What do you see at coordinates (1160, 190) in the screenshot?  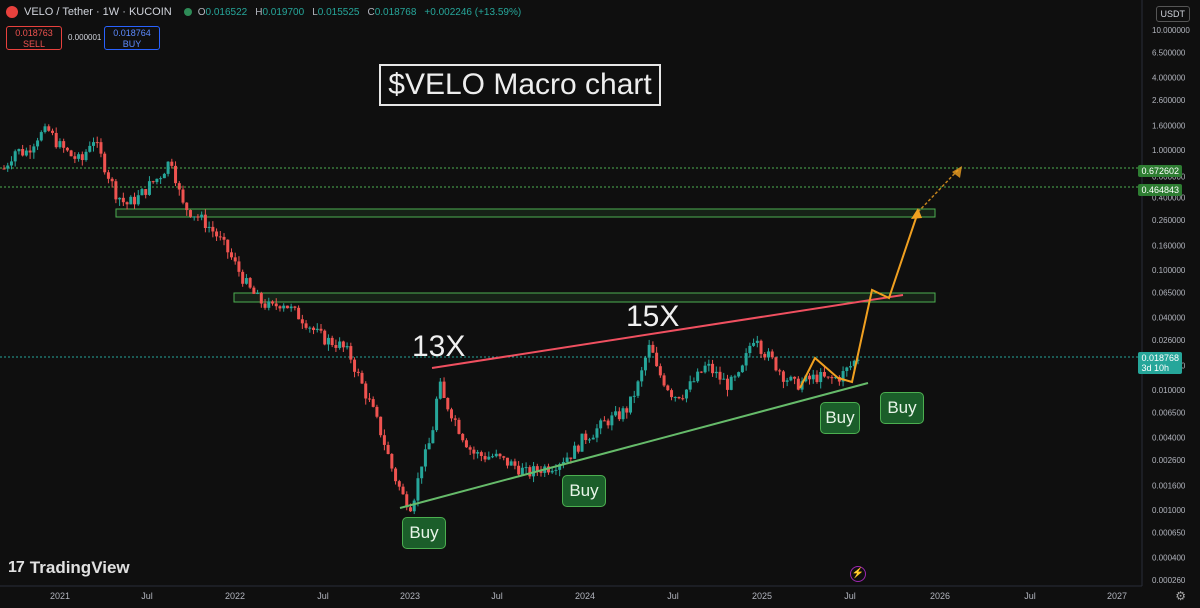 I see `price-tag-level-2: 0.464843` at bounding box center [1160, 190].